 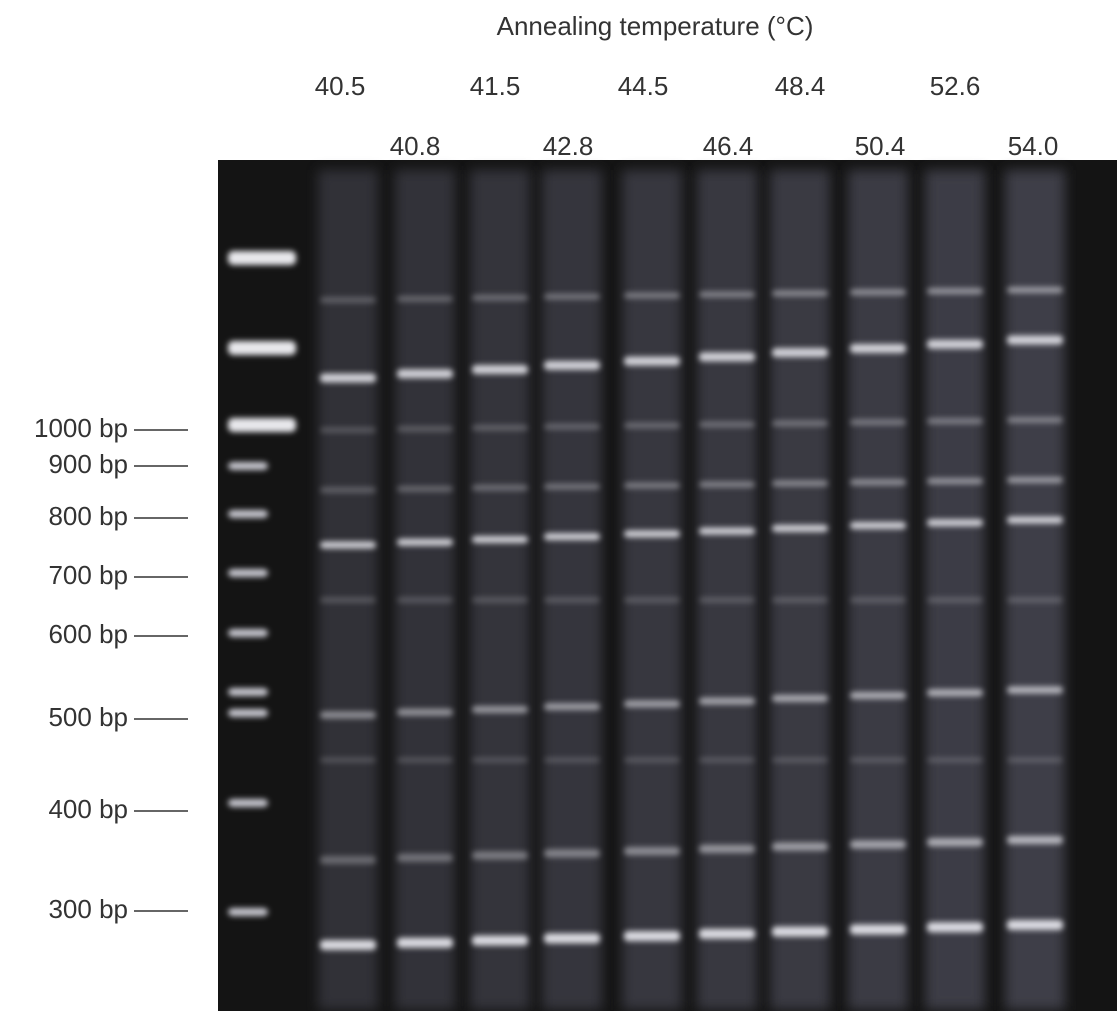 What do you see at coordinates (655, 26) in the screenshot?
I see `title: Annealing temperature (°C)` at bounding box center [655, 26].